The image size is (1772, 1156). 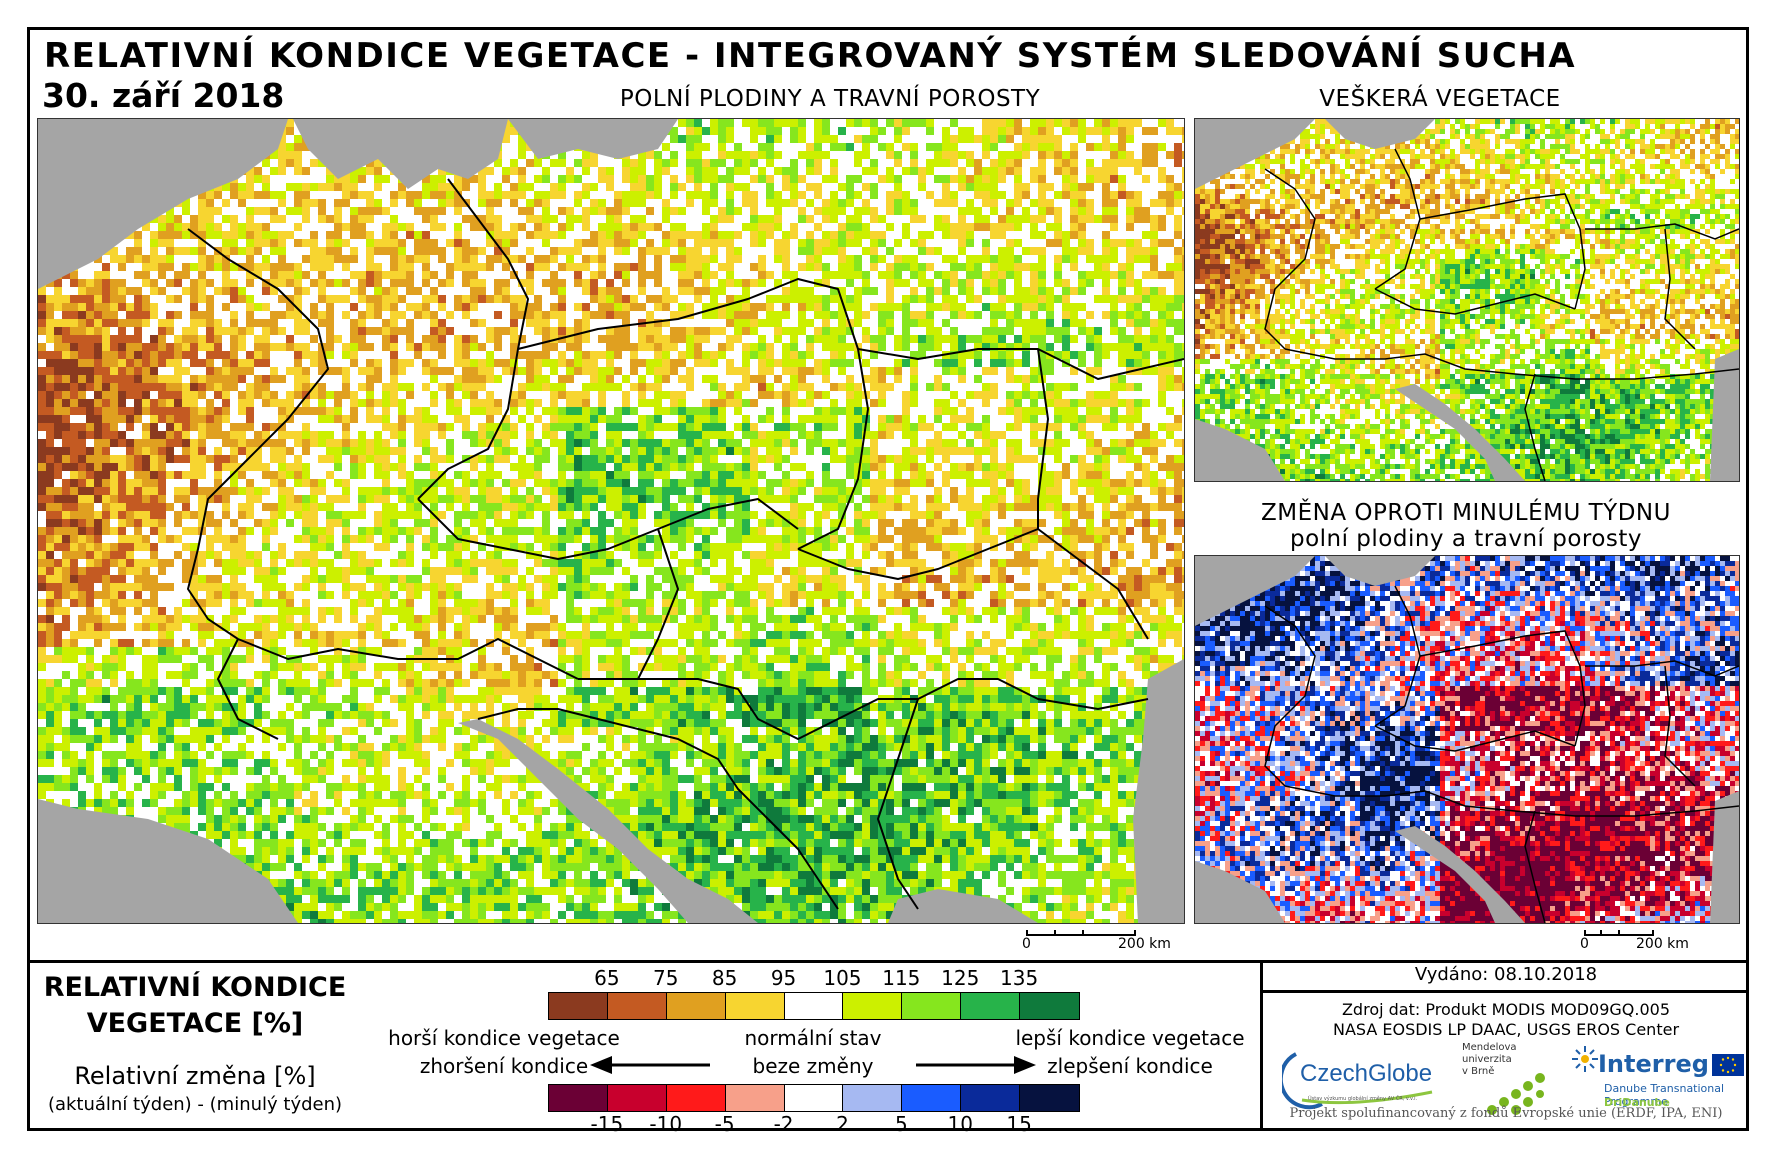 I want to click on condition-tick-label: 125, so click(x=960, y=978).